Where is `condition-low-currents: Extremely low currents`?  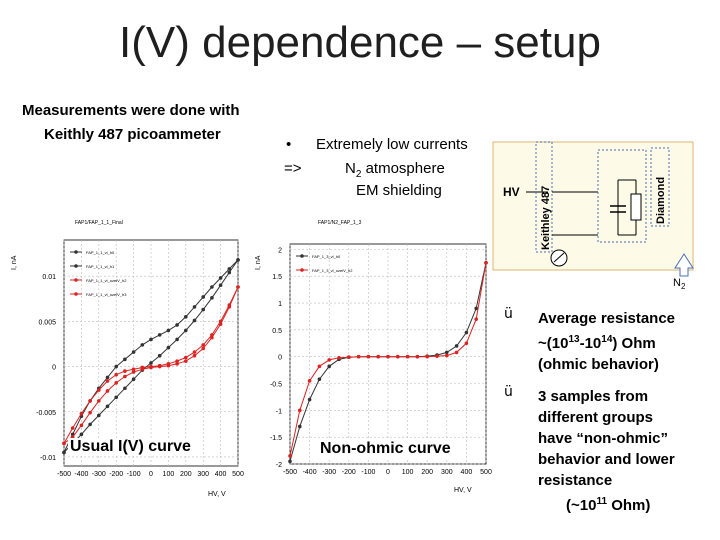
condition-low-currents: Extremely low currents is located at coordinates (392, 144).